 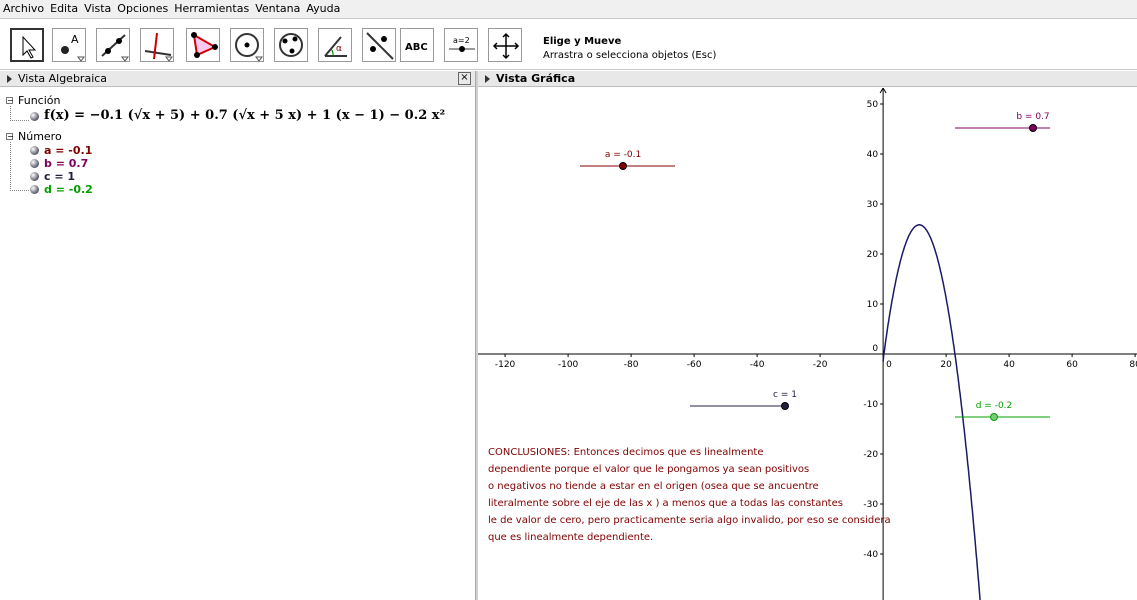 I want to click on group-title: Número, so click(x=40, y=136).